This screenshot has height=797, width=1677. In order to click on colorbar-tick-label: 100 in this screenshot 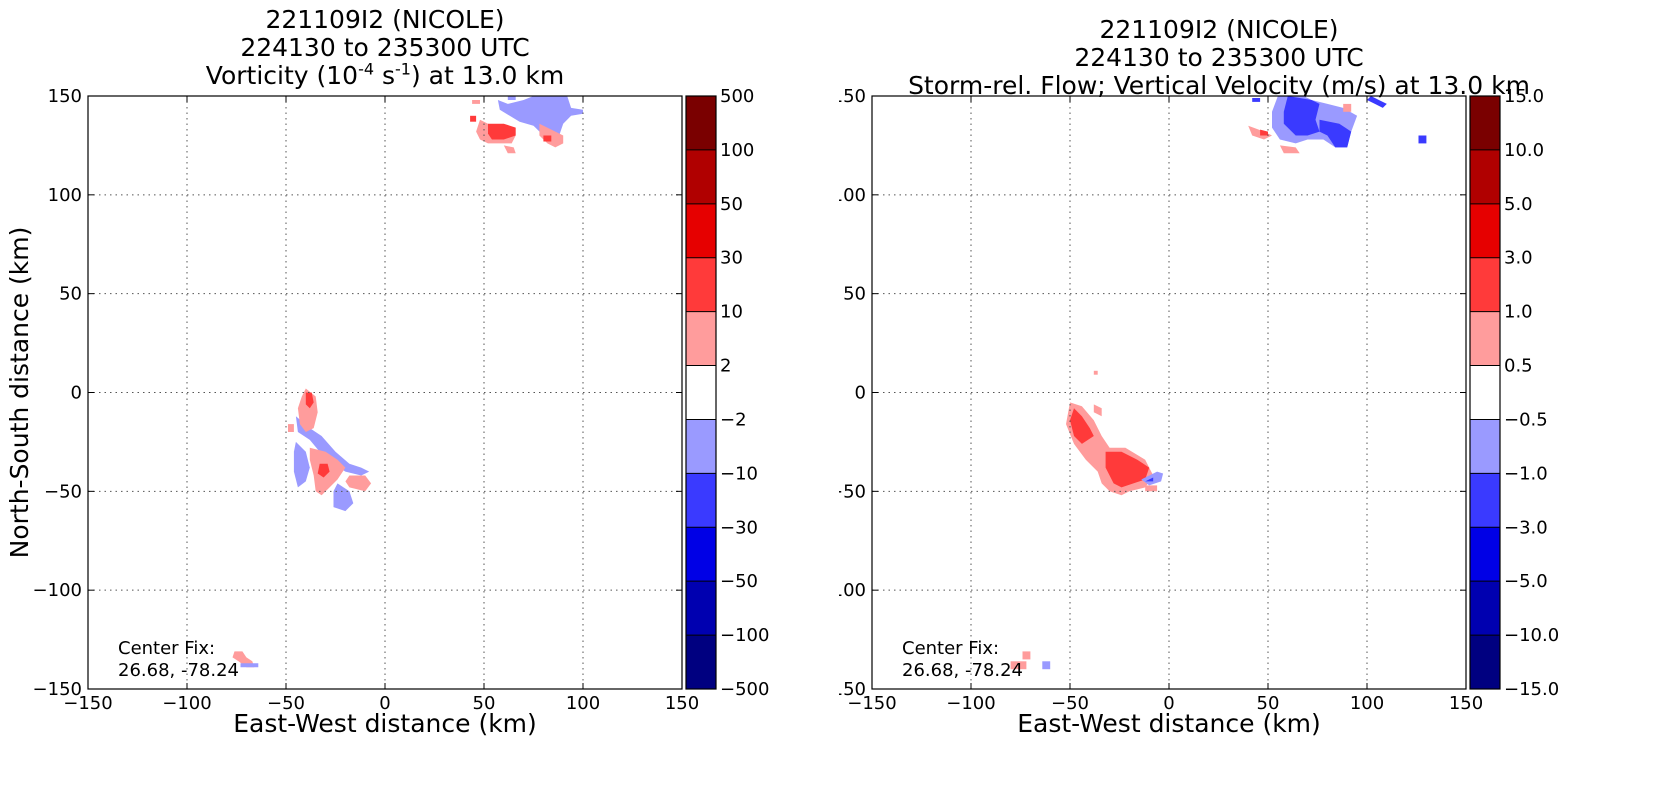, I will do `click(737, 150)`.